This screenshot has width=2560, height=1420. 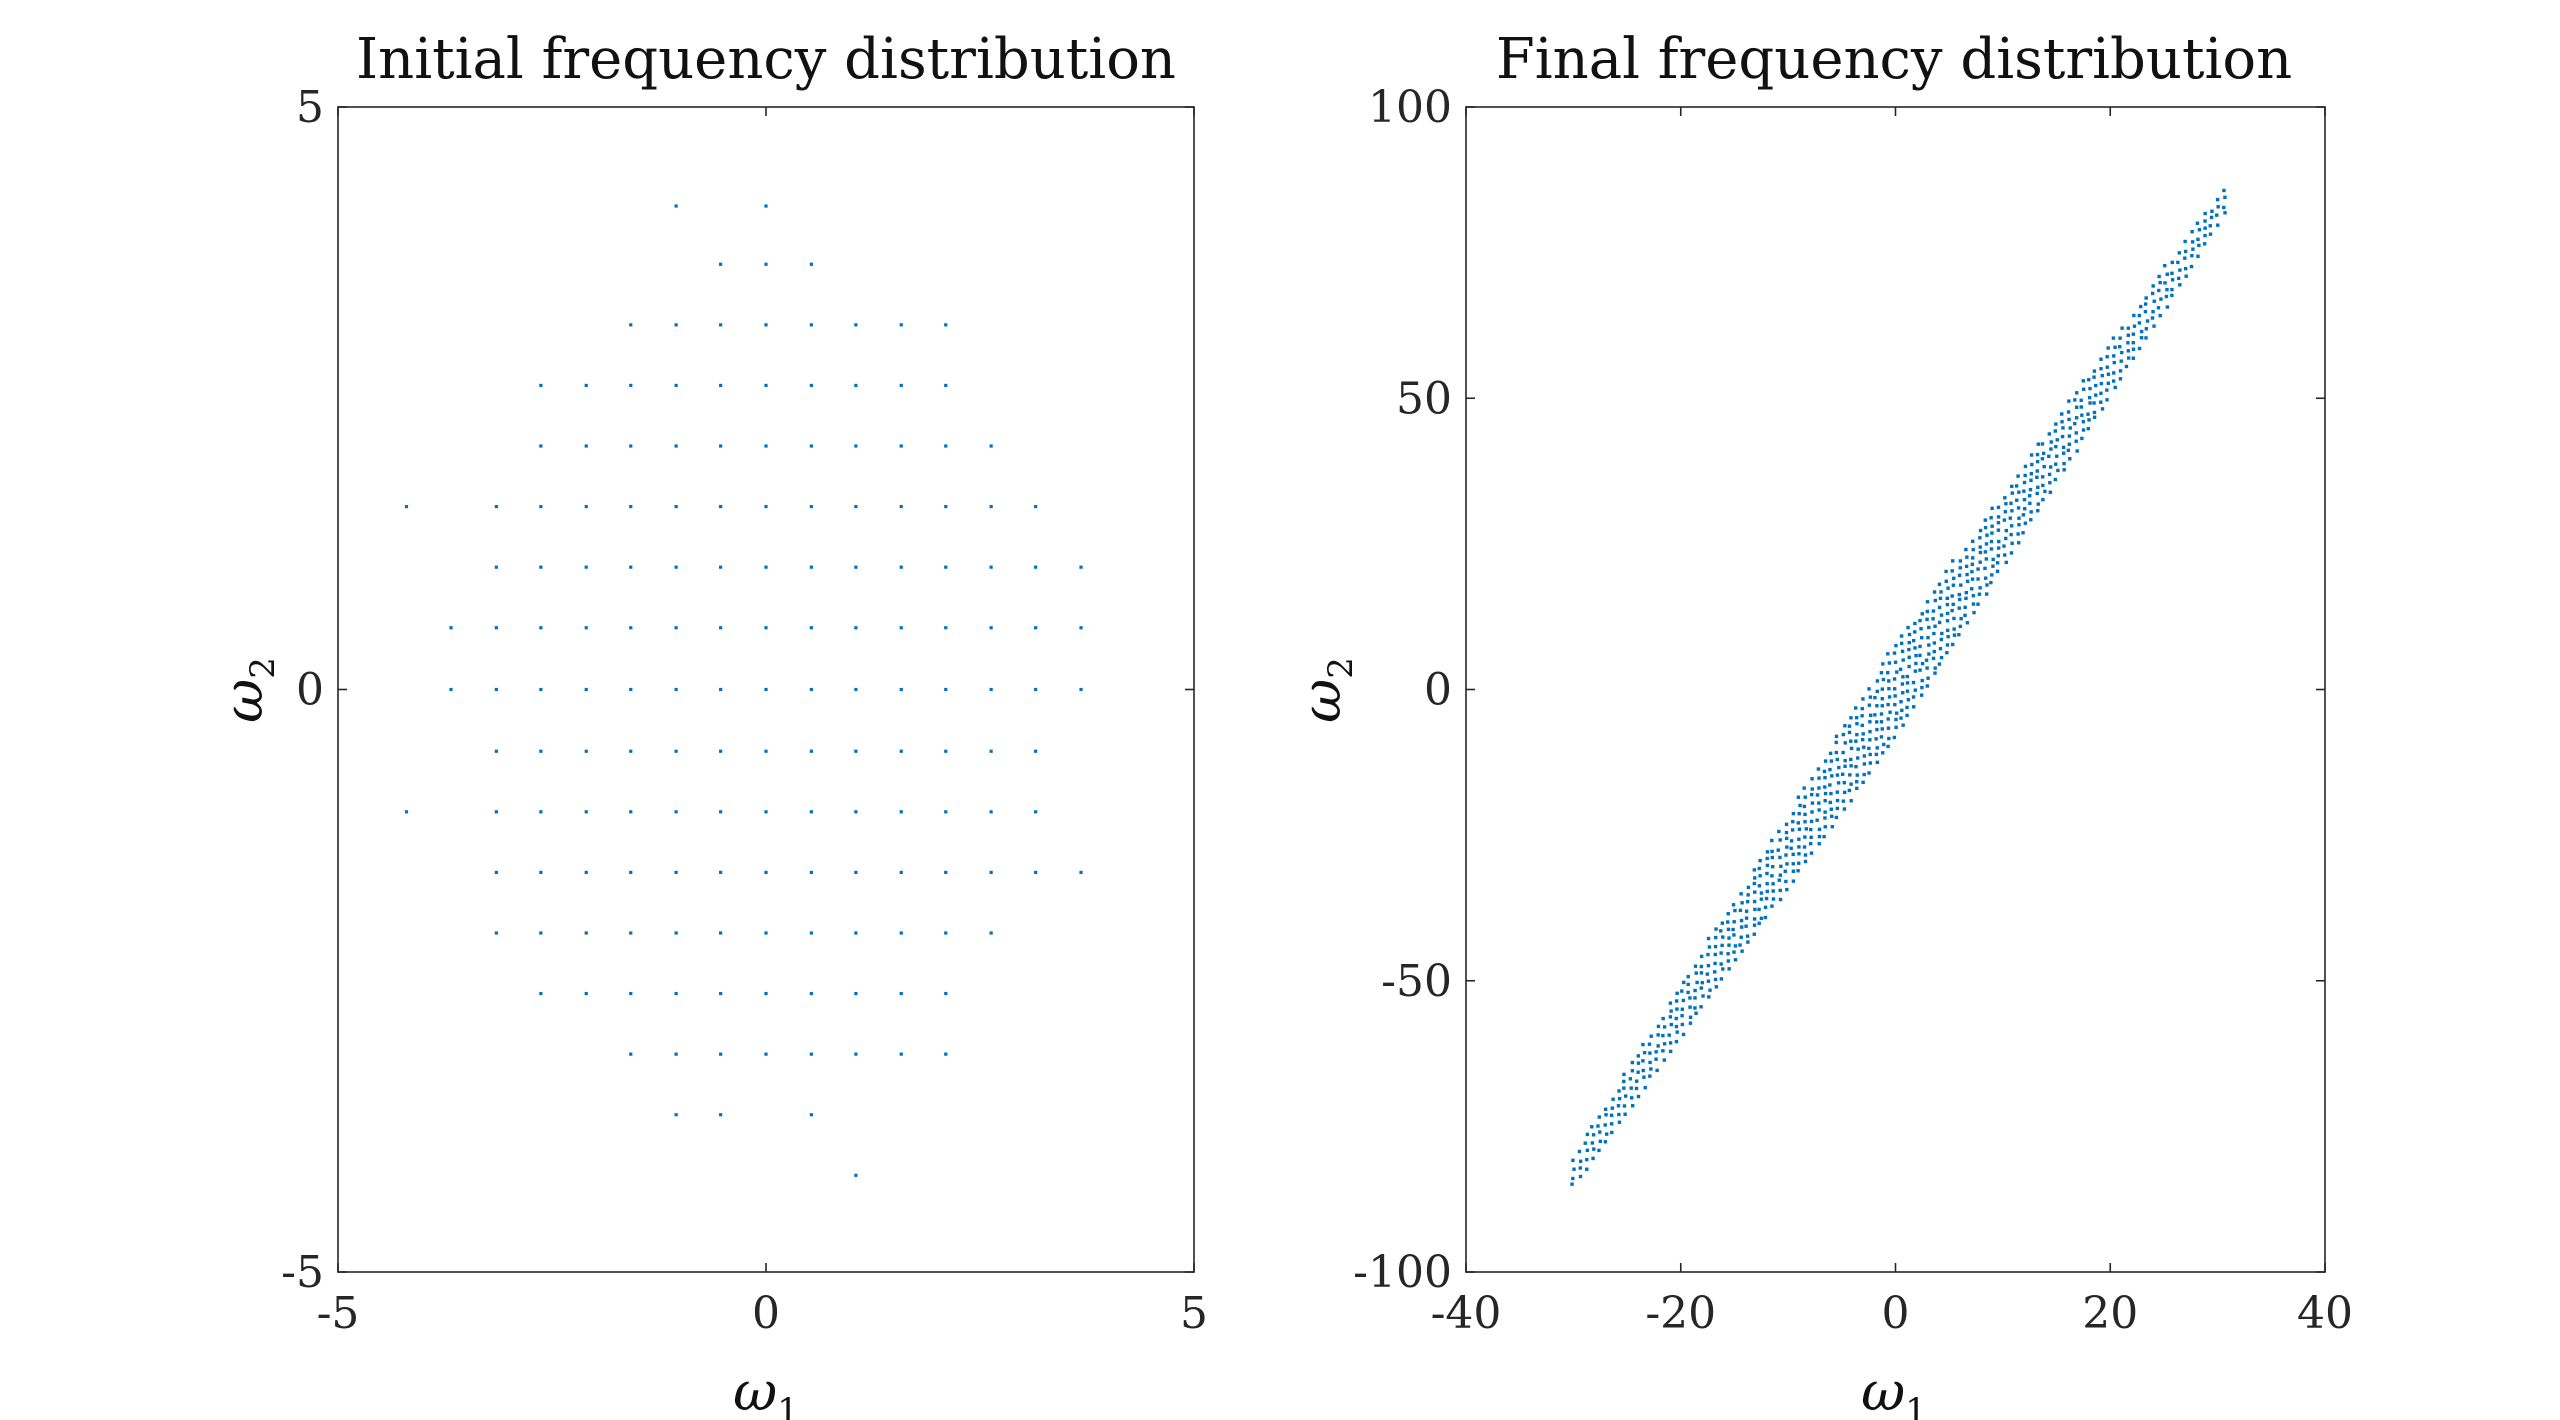 What do you see at coordinates (1402, 1272) in the screenshot?
I see `y-tick-label: -100` at bounding box center [1402, 1272].